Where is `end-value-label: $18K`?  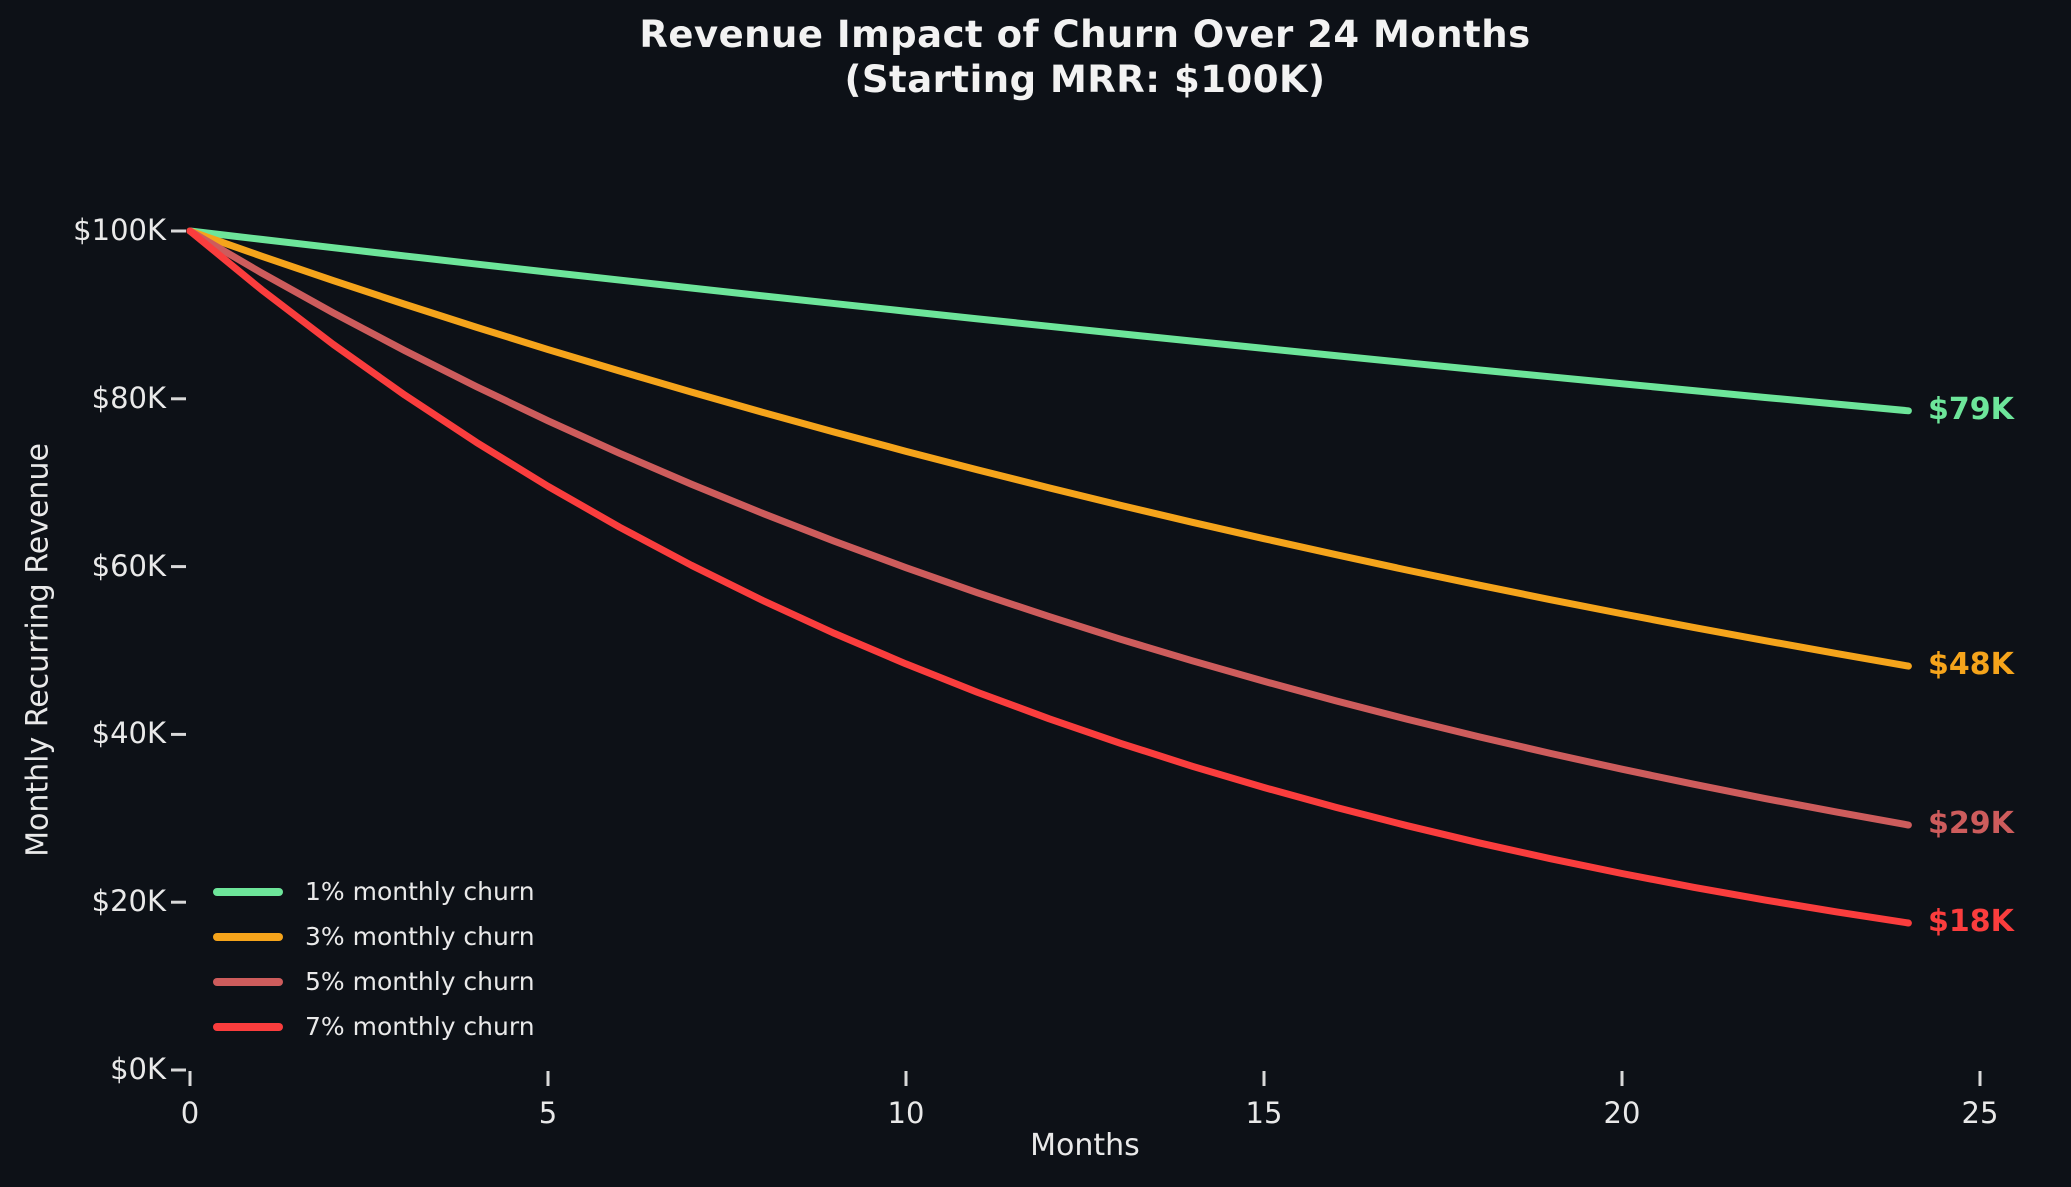 end-value-label: $18K is located at coordinates (1971, 921).